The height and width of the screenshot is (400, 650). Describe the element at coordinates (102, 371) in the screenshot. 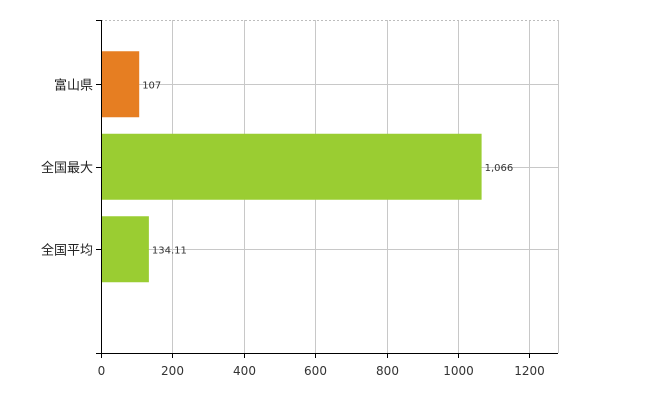

I see `x-tick-label: 0` at that location.